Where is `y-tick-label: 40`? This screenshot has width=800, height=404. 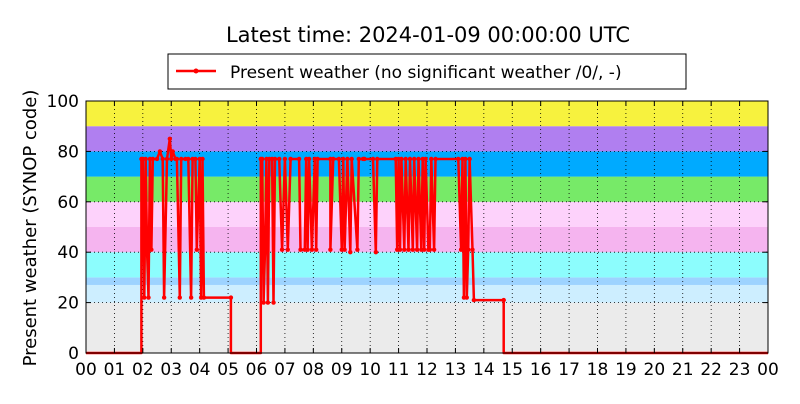 y-tick-label: 40 is located at coordinates (68, 253).